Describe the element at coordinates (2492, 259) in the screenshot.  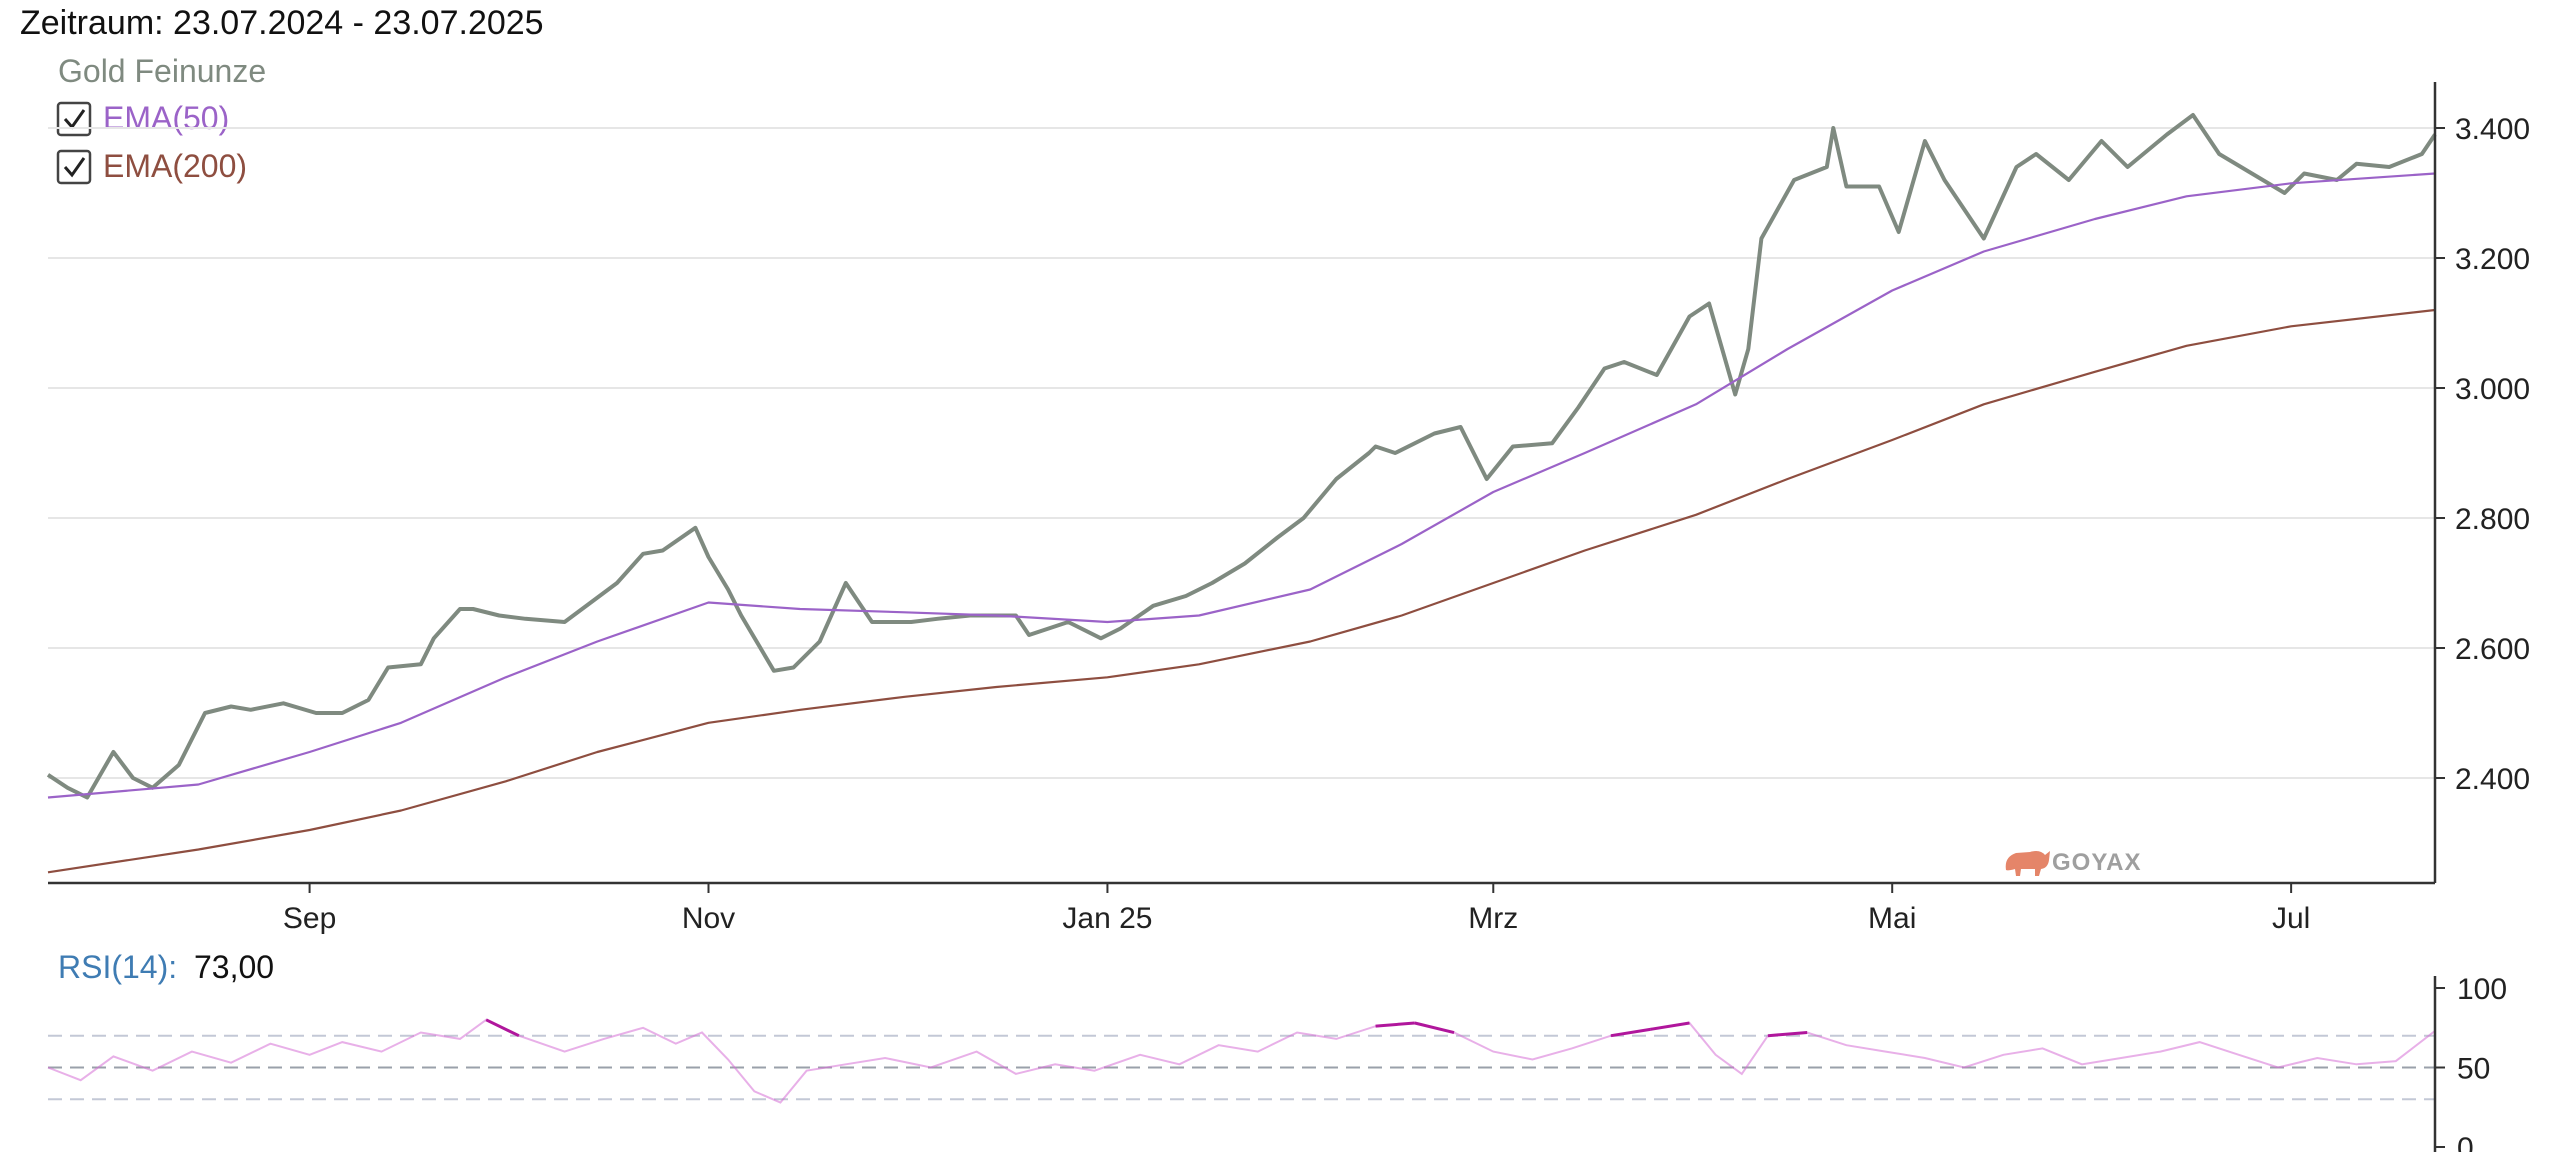
I see `y-tick-label: 3.200` at that location.